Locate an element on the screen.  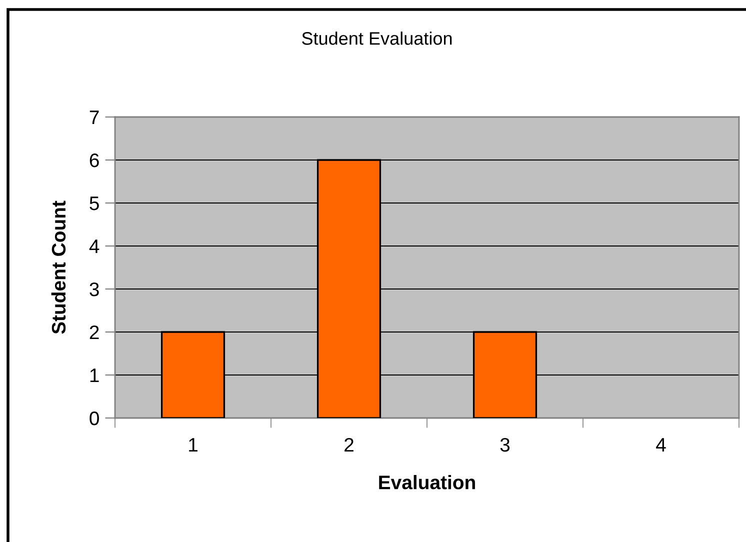
x-tick-label: 2 is located at coordinates (349, 445).